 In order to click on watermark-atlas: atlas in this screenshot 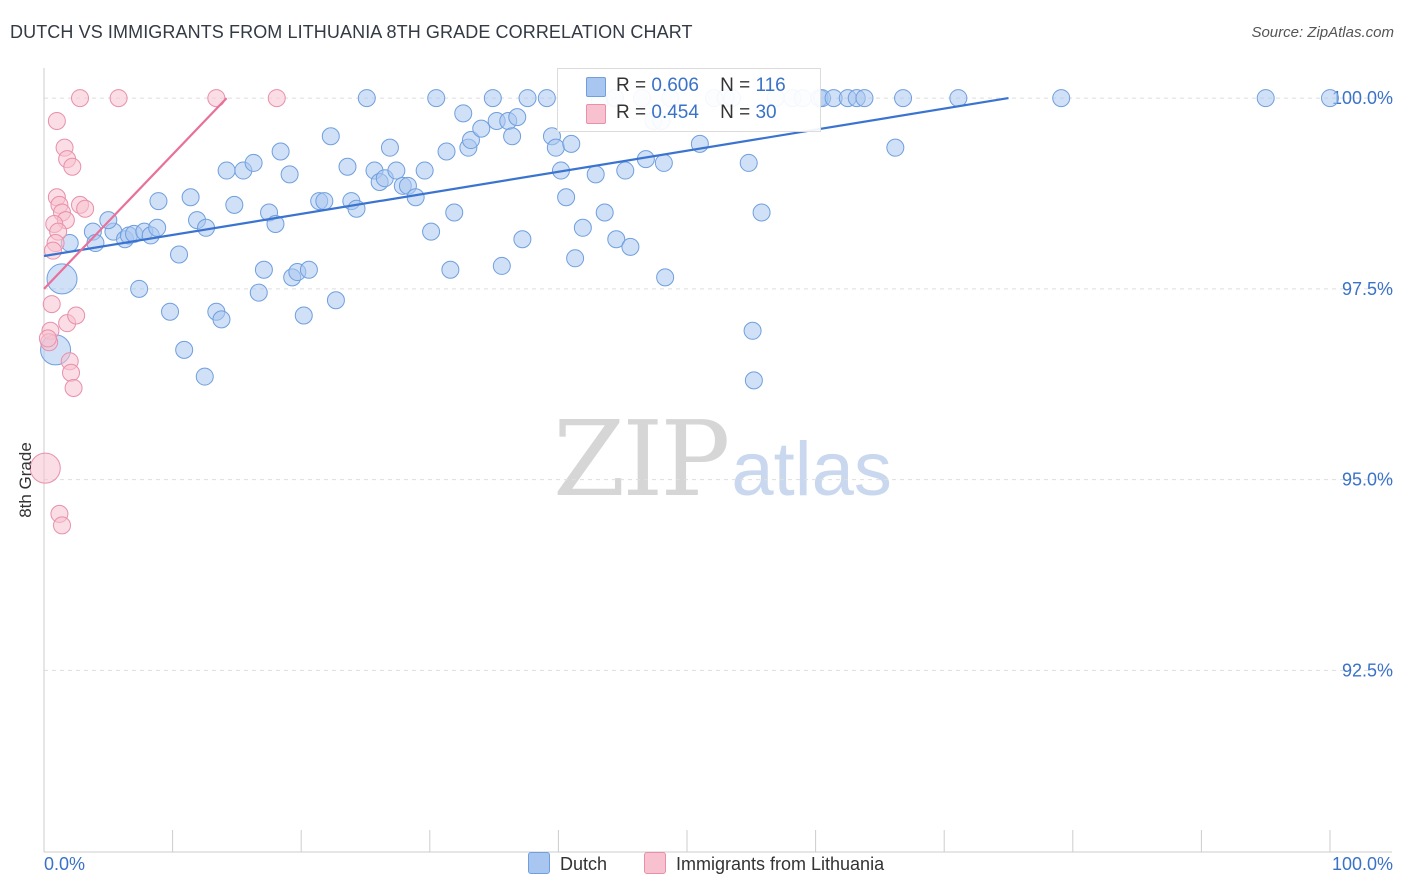, I will do `click(811, 469)`.